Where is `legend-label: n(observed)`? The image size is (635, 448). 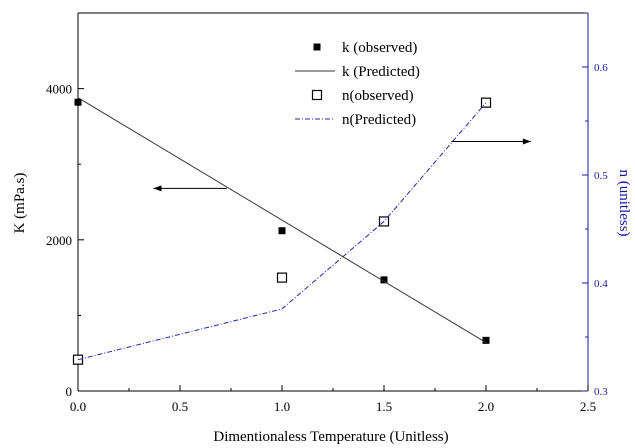
legend-label: n(observed) is located at coordinates (378, 96).